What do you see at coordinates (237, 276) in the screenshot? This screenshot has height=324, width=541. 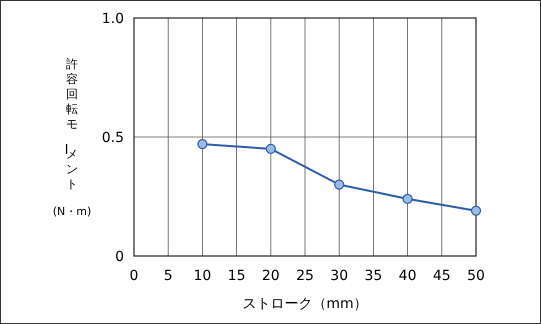 I see `x-tick-label: 15` at bounding box center [237, 276].